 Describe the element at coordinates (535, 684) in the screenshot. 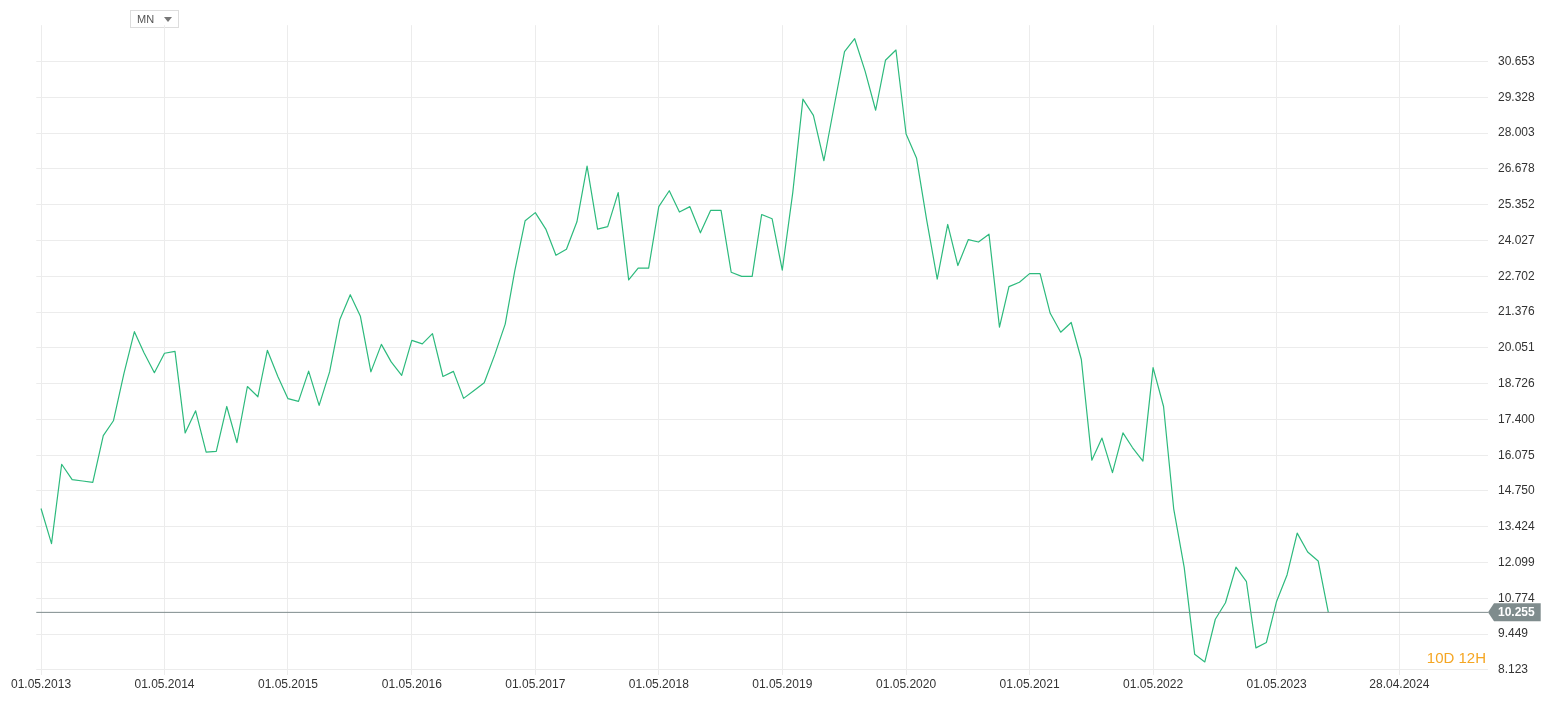

I see `x-tick-label: 01.05.2017` at that location.